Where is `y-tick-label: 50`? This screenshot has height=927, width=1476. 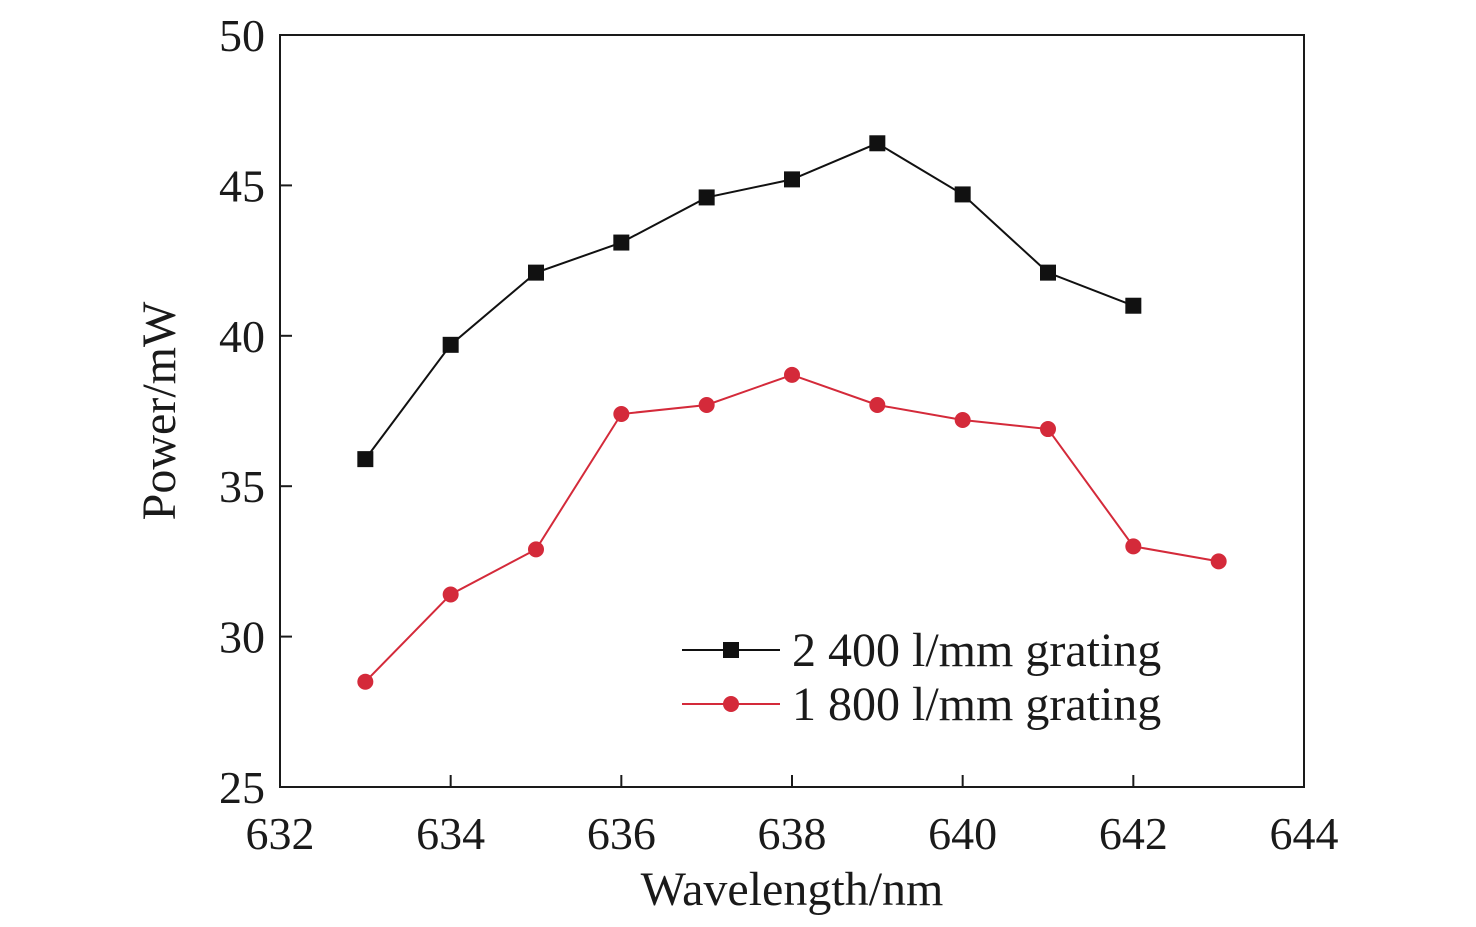 y-tick-label: 50 is located at coordinates (242, 35).